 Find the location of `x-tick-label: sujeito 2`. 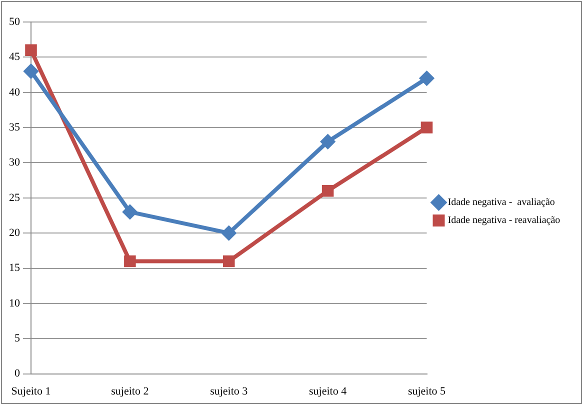

x-tick-label: sujeito 2 is located at coordinates (130, 391).